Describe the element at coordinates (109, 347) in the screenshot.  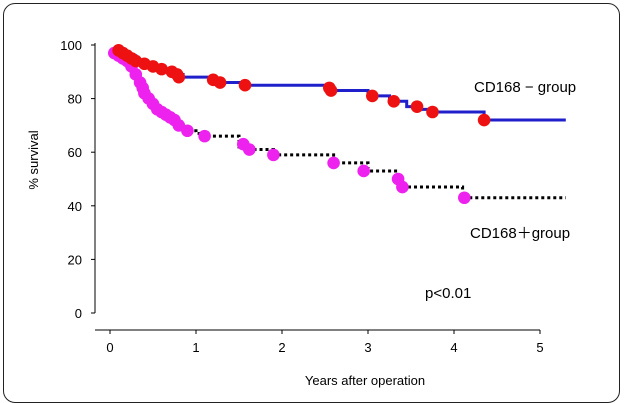
I see `x-tick-label-0: 0` at that location.